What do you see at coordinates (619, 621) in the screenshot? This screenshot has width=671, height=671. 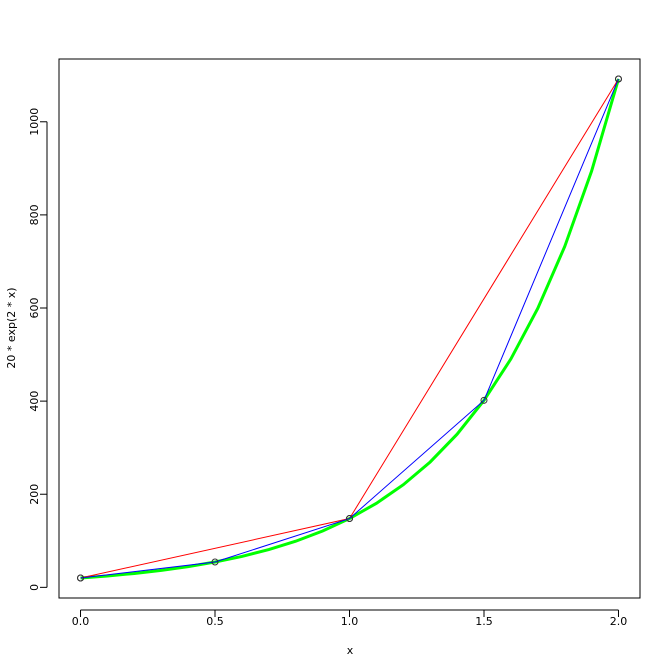 I see `x-tick-label: 2.0` at bounding box center [619, 621].